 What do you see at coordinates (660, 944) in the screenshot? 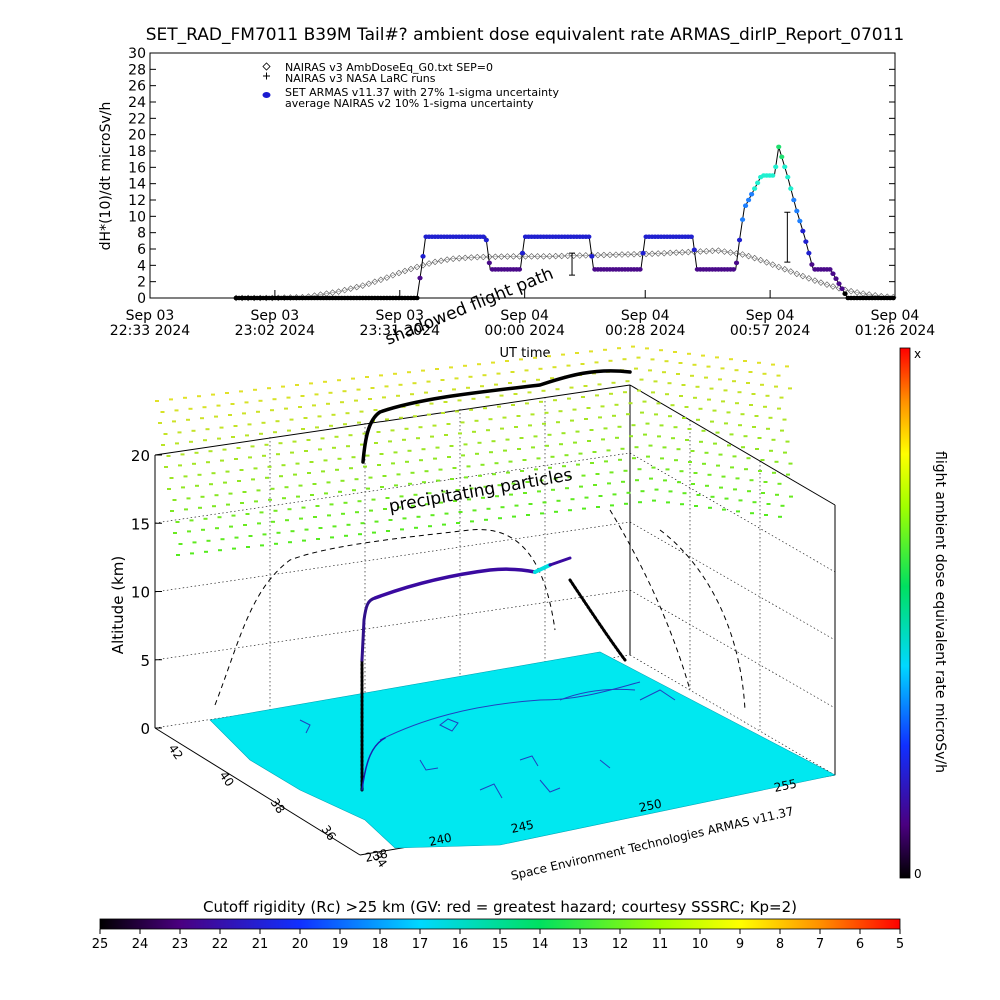
I see `colorbar-tick-label: 11` at bounding box center [660, 944].